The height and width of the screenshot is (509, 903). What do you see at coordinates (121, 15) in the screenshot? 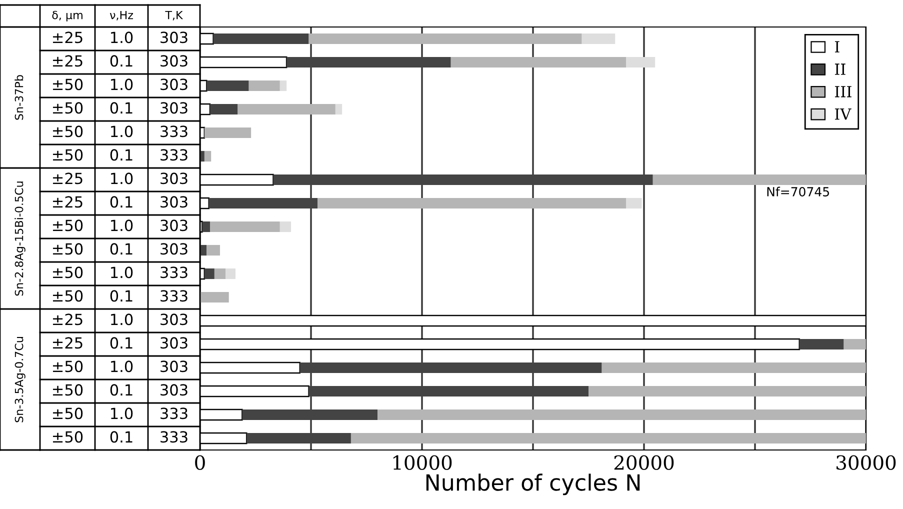
I see `text: ν,Hz` at bounding box center [121, 15].